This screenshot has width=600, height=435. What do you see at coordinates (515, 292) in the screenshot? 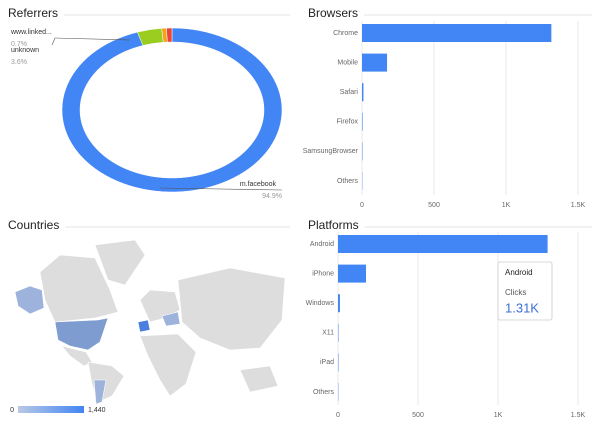
I see `tooltip-label: Clicks` at bounding box center [515, 292].